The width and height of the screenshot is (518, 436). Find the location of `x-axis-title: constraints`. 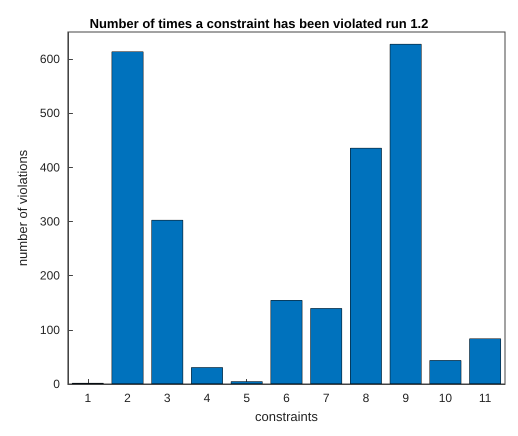

x-axis-title: constraints is located at coordinates (286, 416).